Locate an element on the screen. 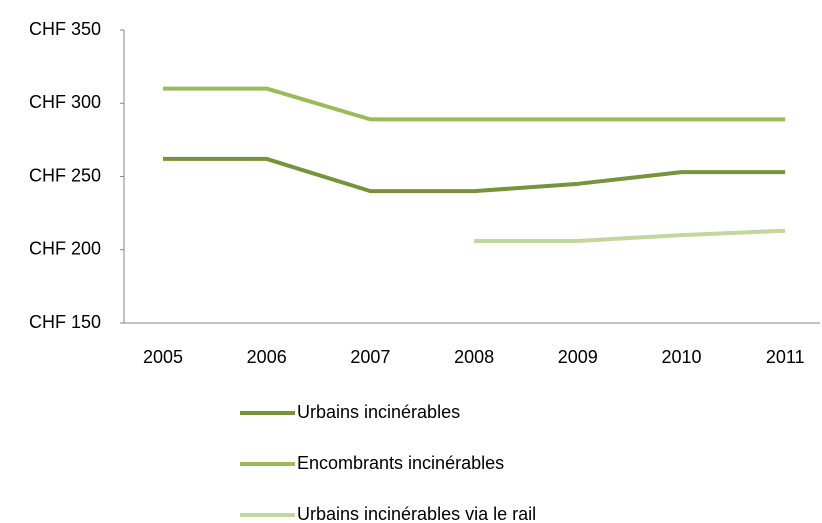 This screenshot has width=822, height=523. y-tick-label: CHF 350 is located at coordinates (65, 29).